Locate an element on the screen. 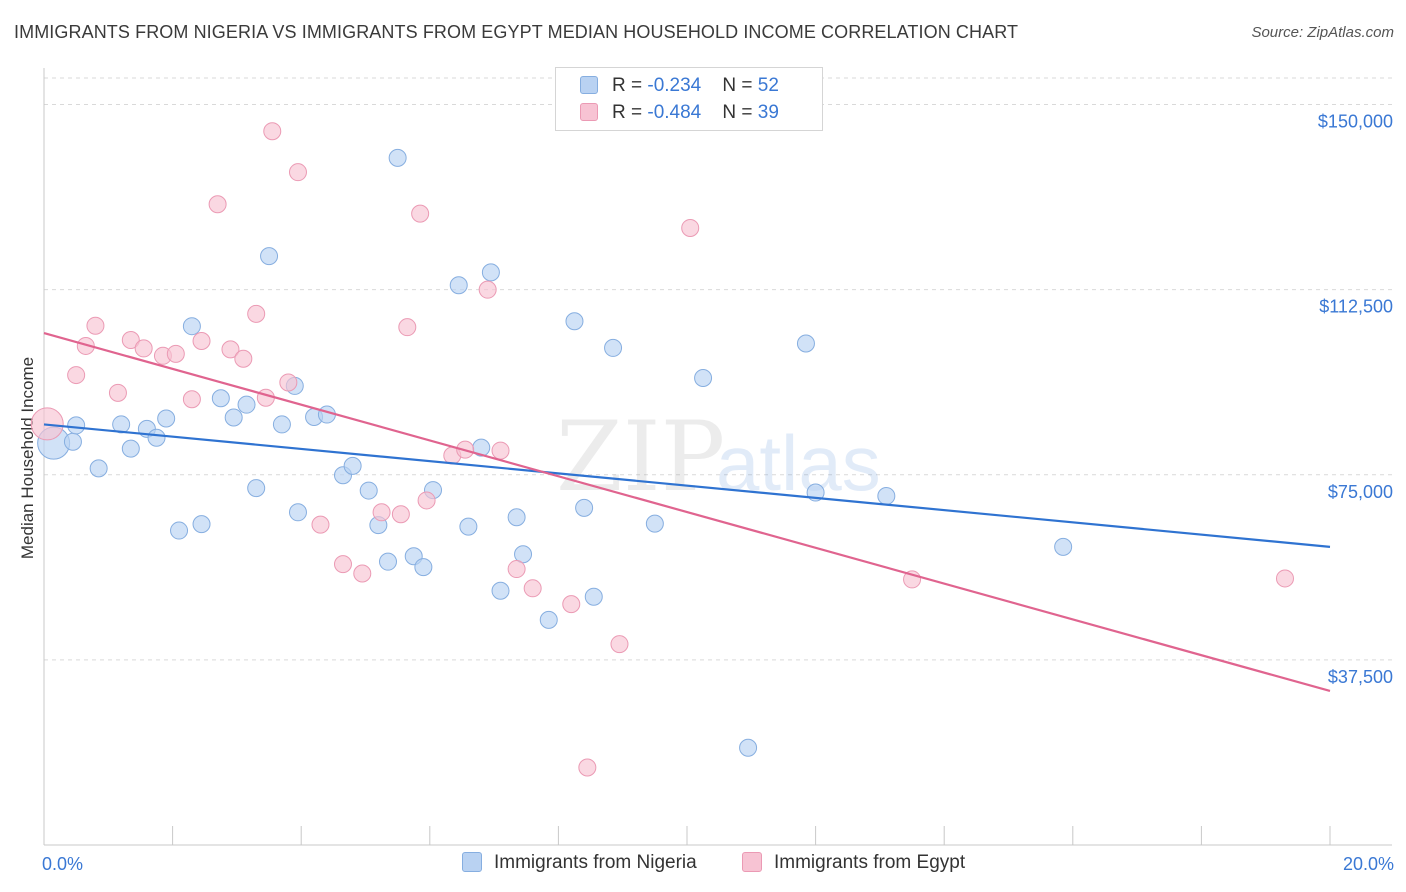 Image resolution: width=1406 pixels, height=892 pixels. y-tick-label: $37,500 is located at coordinates (1360, 677).